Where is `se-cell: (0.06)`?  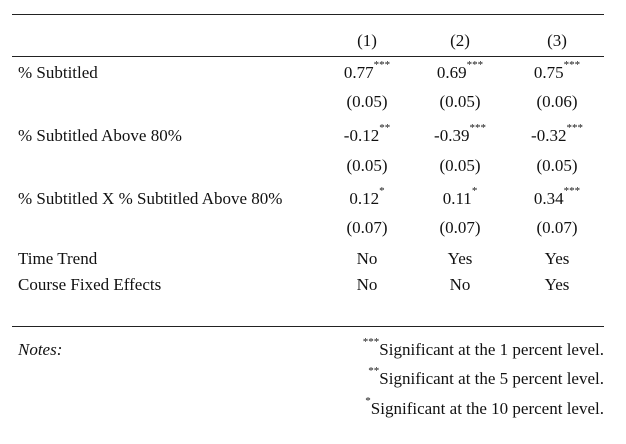
se-cell: (0.06) is located at coordinates (557, 101).